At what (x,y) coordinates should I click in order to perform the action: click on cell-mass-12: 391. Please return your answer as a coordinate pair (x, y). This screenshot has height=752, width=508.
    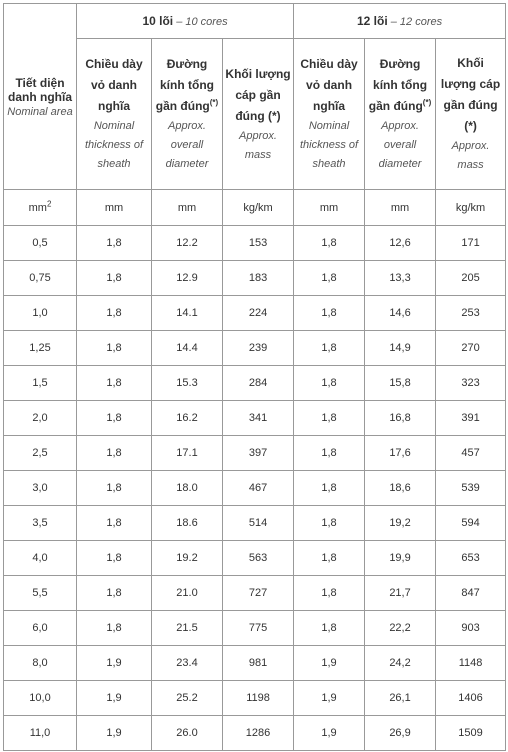
    Looking at the image, I should click on (471, 418).